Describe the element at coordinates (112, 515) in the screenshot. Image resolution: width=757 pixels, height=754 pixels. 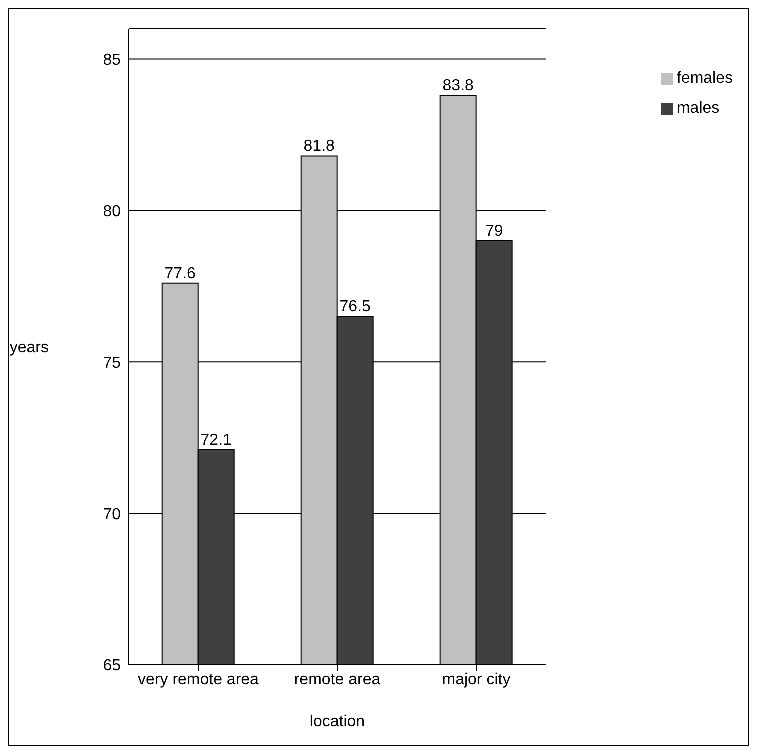
I see `y-tick-label: 70` at that location.